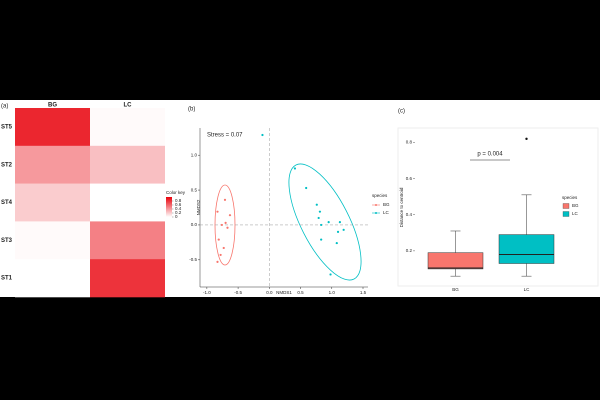  What do you see at coordinates (176, 216) in the screenshot?
I see `color-key-label: 0` at bounding box center [176, 216].